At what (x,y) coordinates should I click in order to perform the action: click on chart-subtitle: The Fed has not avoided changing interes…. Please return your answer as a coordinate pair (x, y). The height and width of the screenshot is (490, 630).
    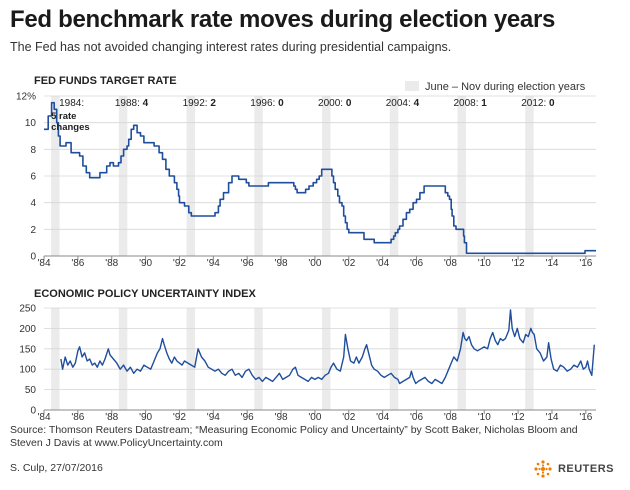
    Looking at the image, I should click on (231, 47).